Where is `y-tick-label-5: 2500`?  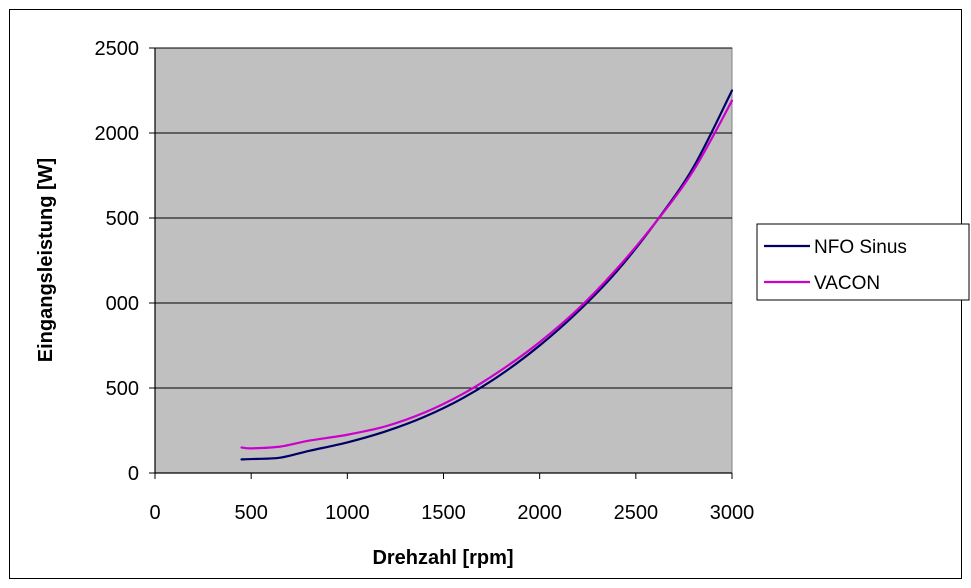 y-tick-label-5: 2500 is located at coordinates (117, 49).